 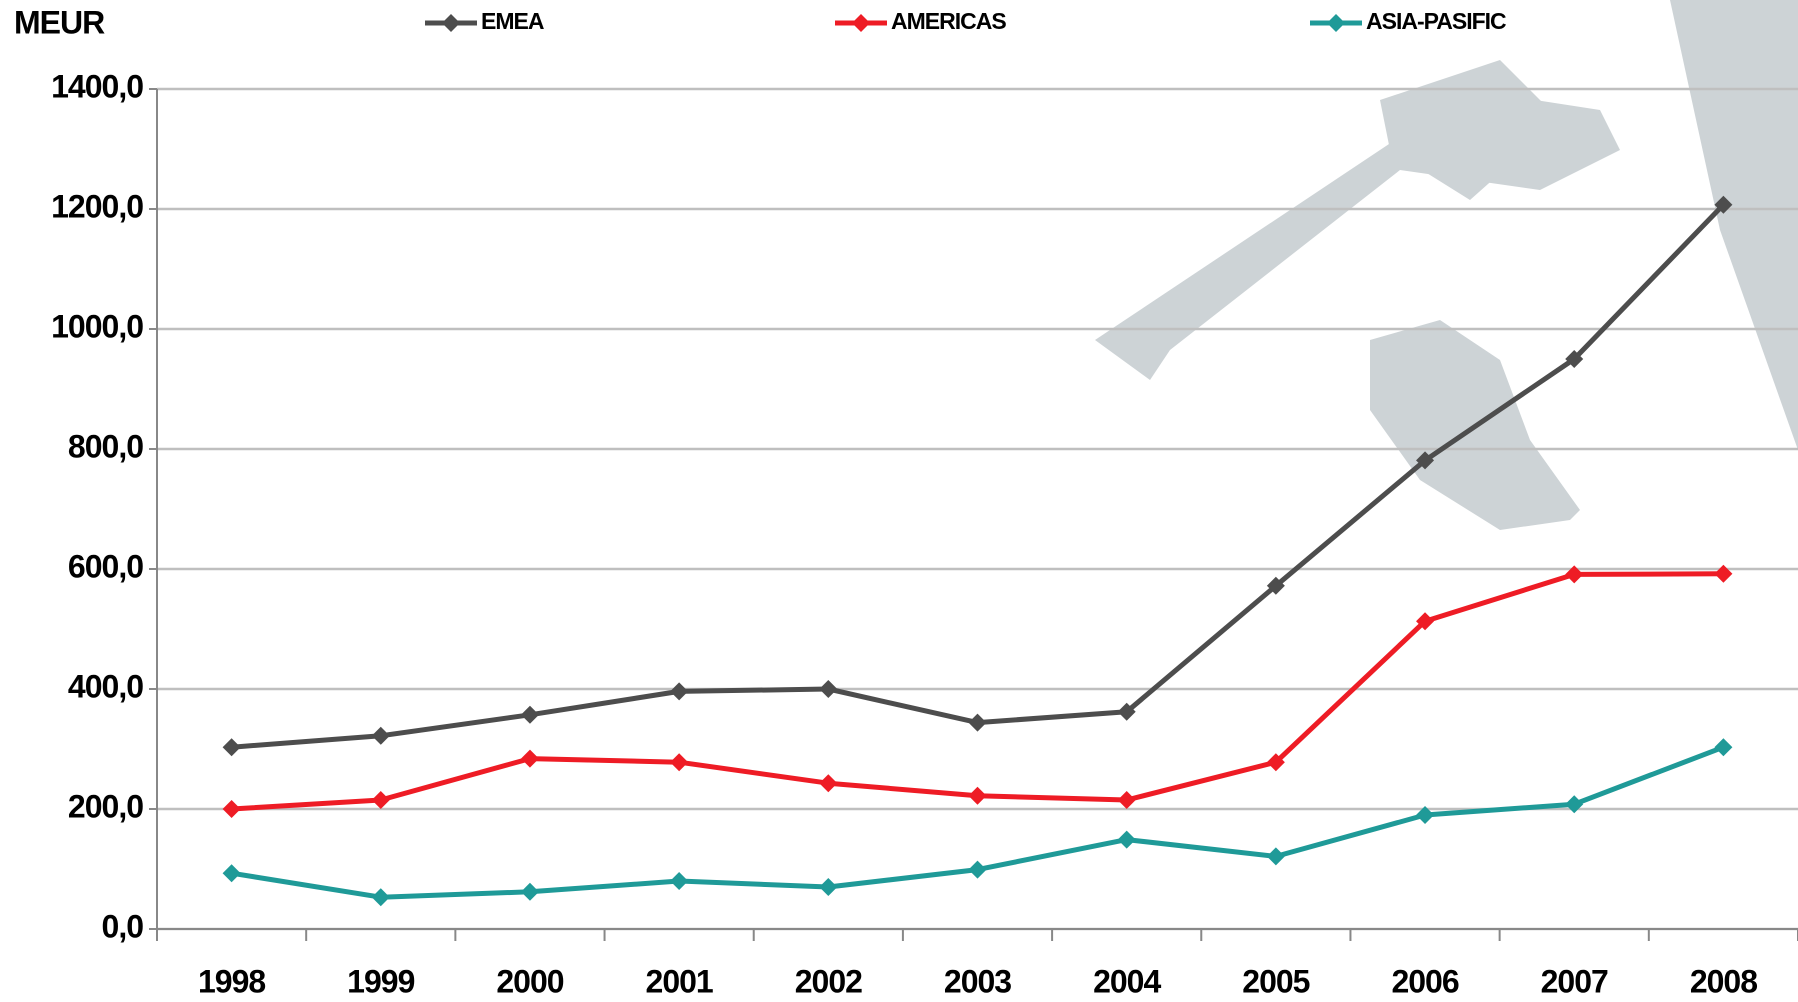 I want to click on x-tick-label: 2007, so click(x=1574, y=981).